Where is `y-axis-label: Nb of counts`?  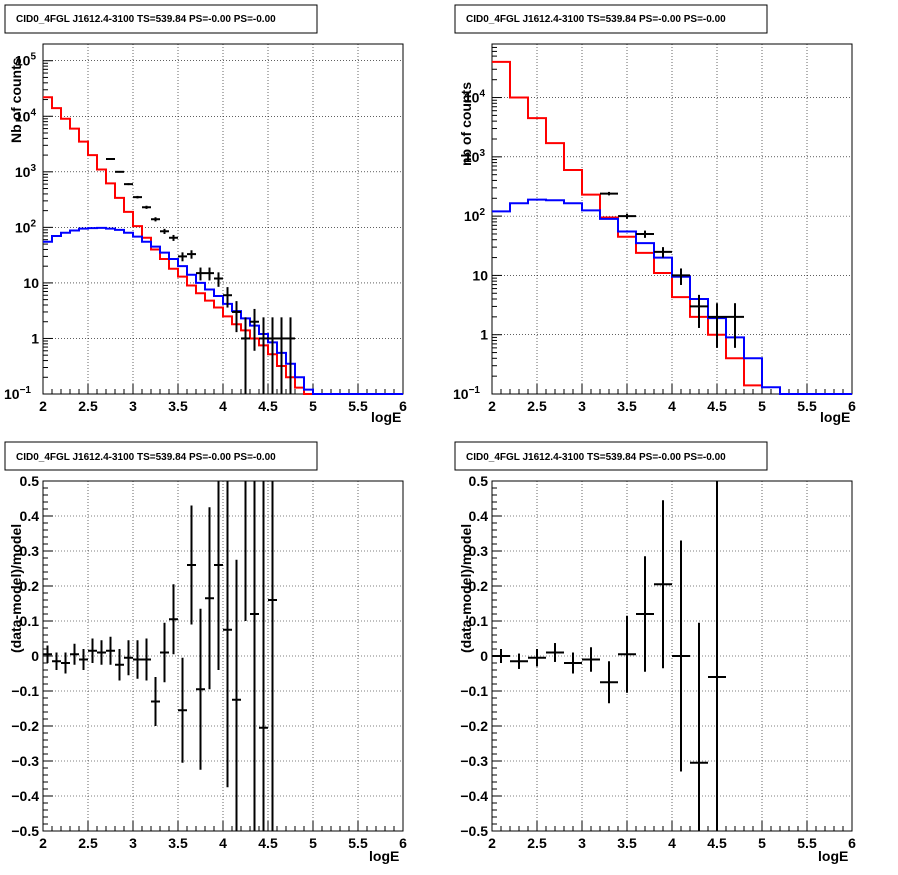
y-axis-label: Nb of counts is located at coordinates (16, 100).